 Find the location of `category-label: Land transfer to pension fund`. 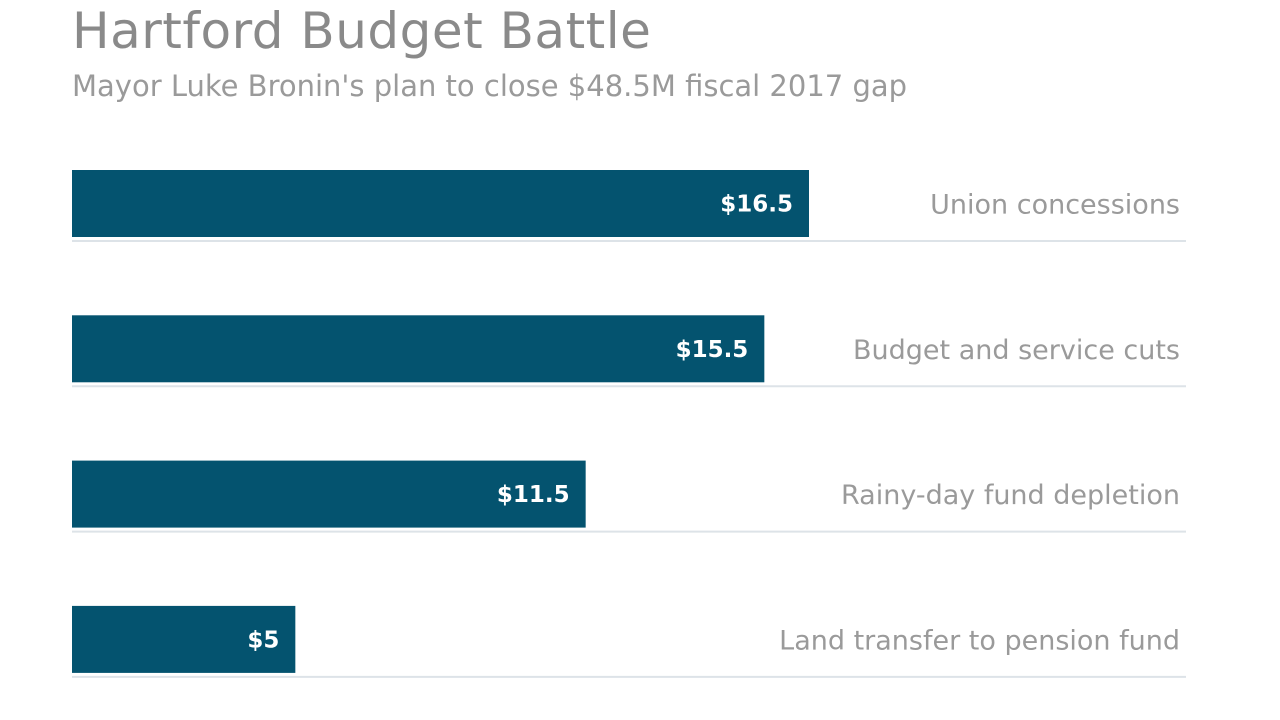

category-label: Land transfer to pension fund is located at coordinates (979, 640).